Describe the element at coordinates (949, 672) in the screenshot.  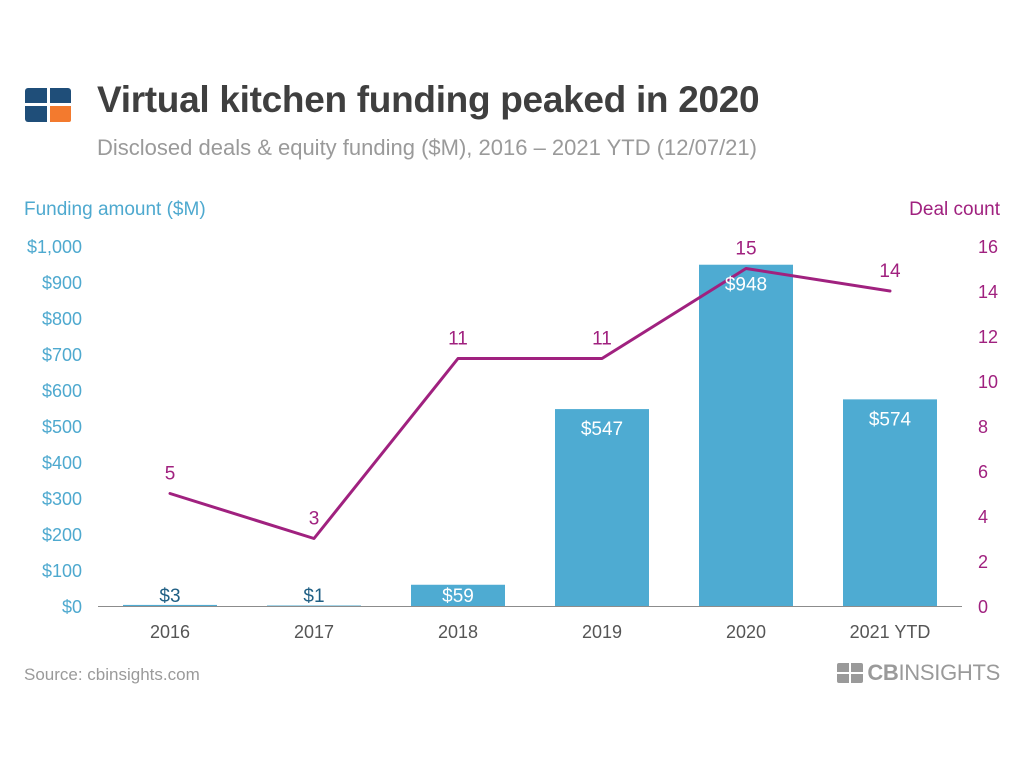
I see `brand-insights: INSIGHTS` at that location.